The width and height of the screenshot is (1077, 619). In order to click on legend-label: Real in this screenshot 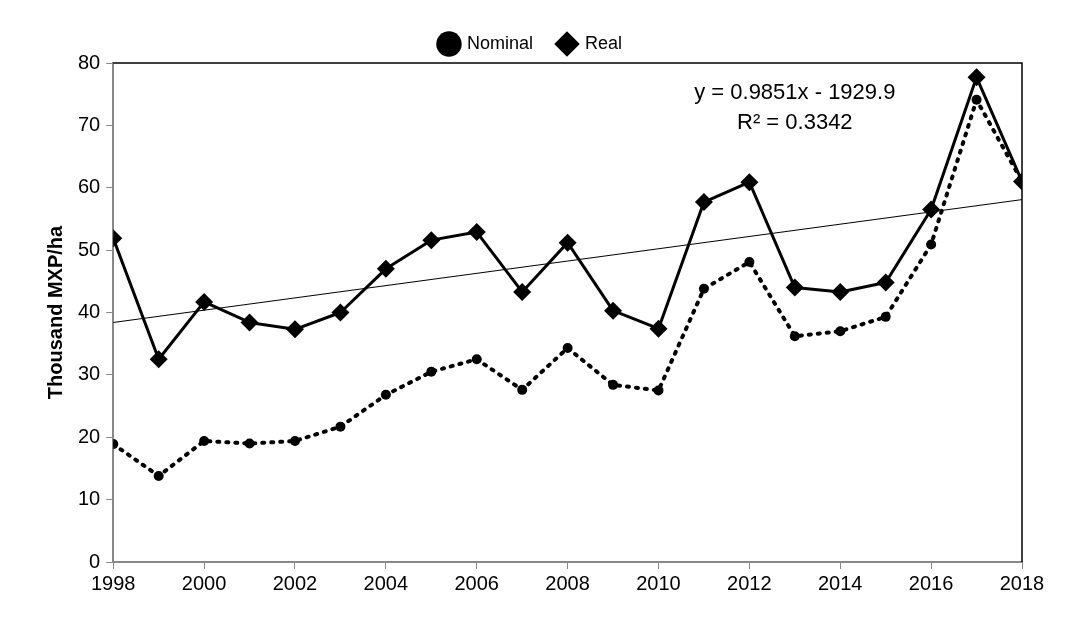, I will do `click(604, 42)`.